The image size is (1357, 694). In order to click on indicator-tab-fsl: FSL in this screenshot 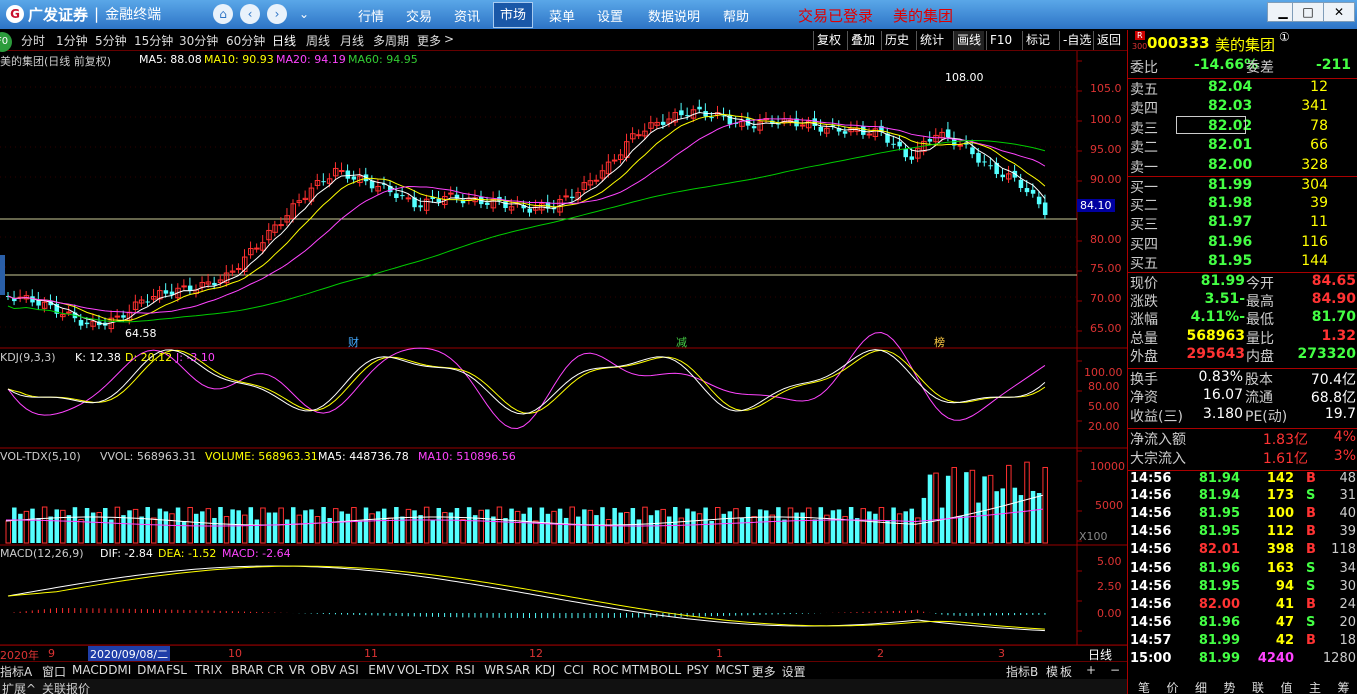, I will do `click(176, 670)`.